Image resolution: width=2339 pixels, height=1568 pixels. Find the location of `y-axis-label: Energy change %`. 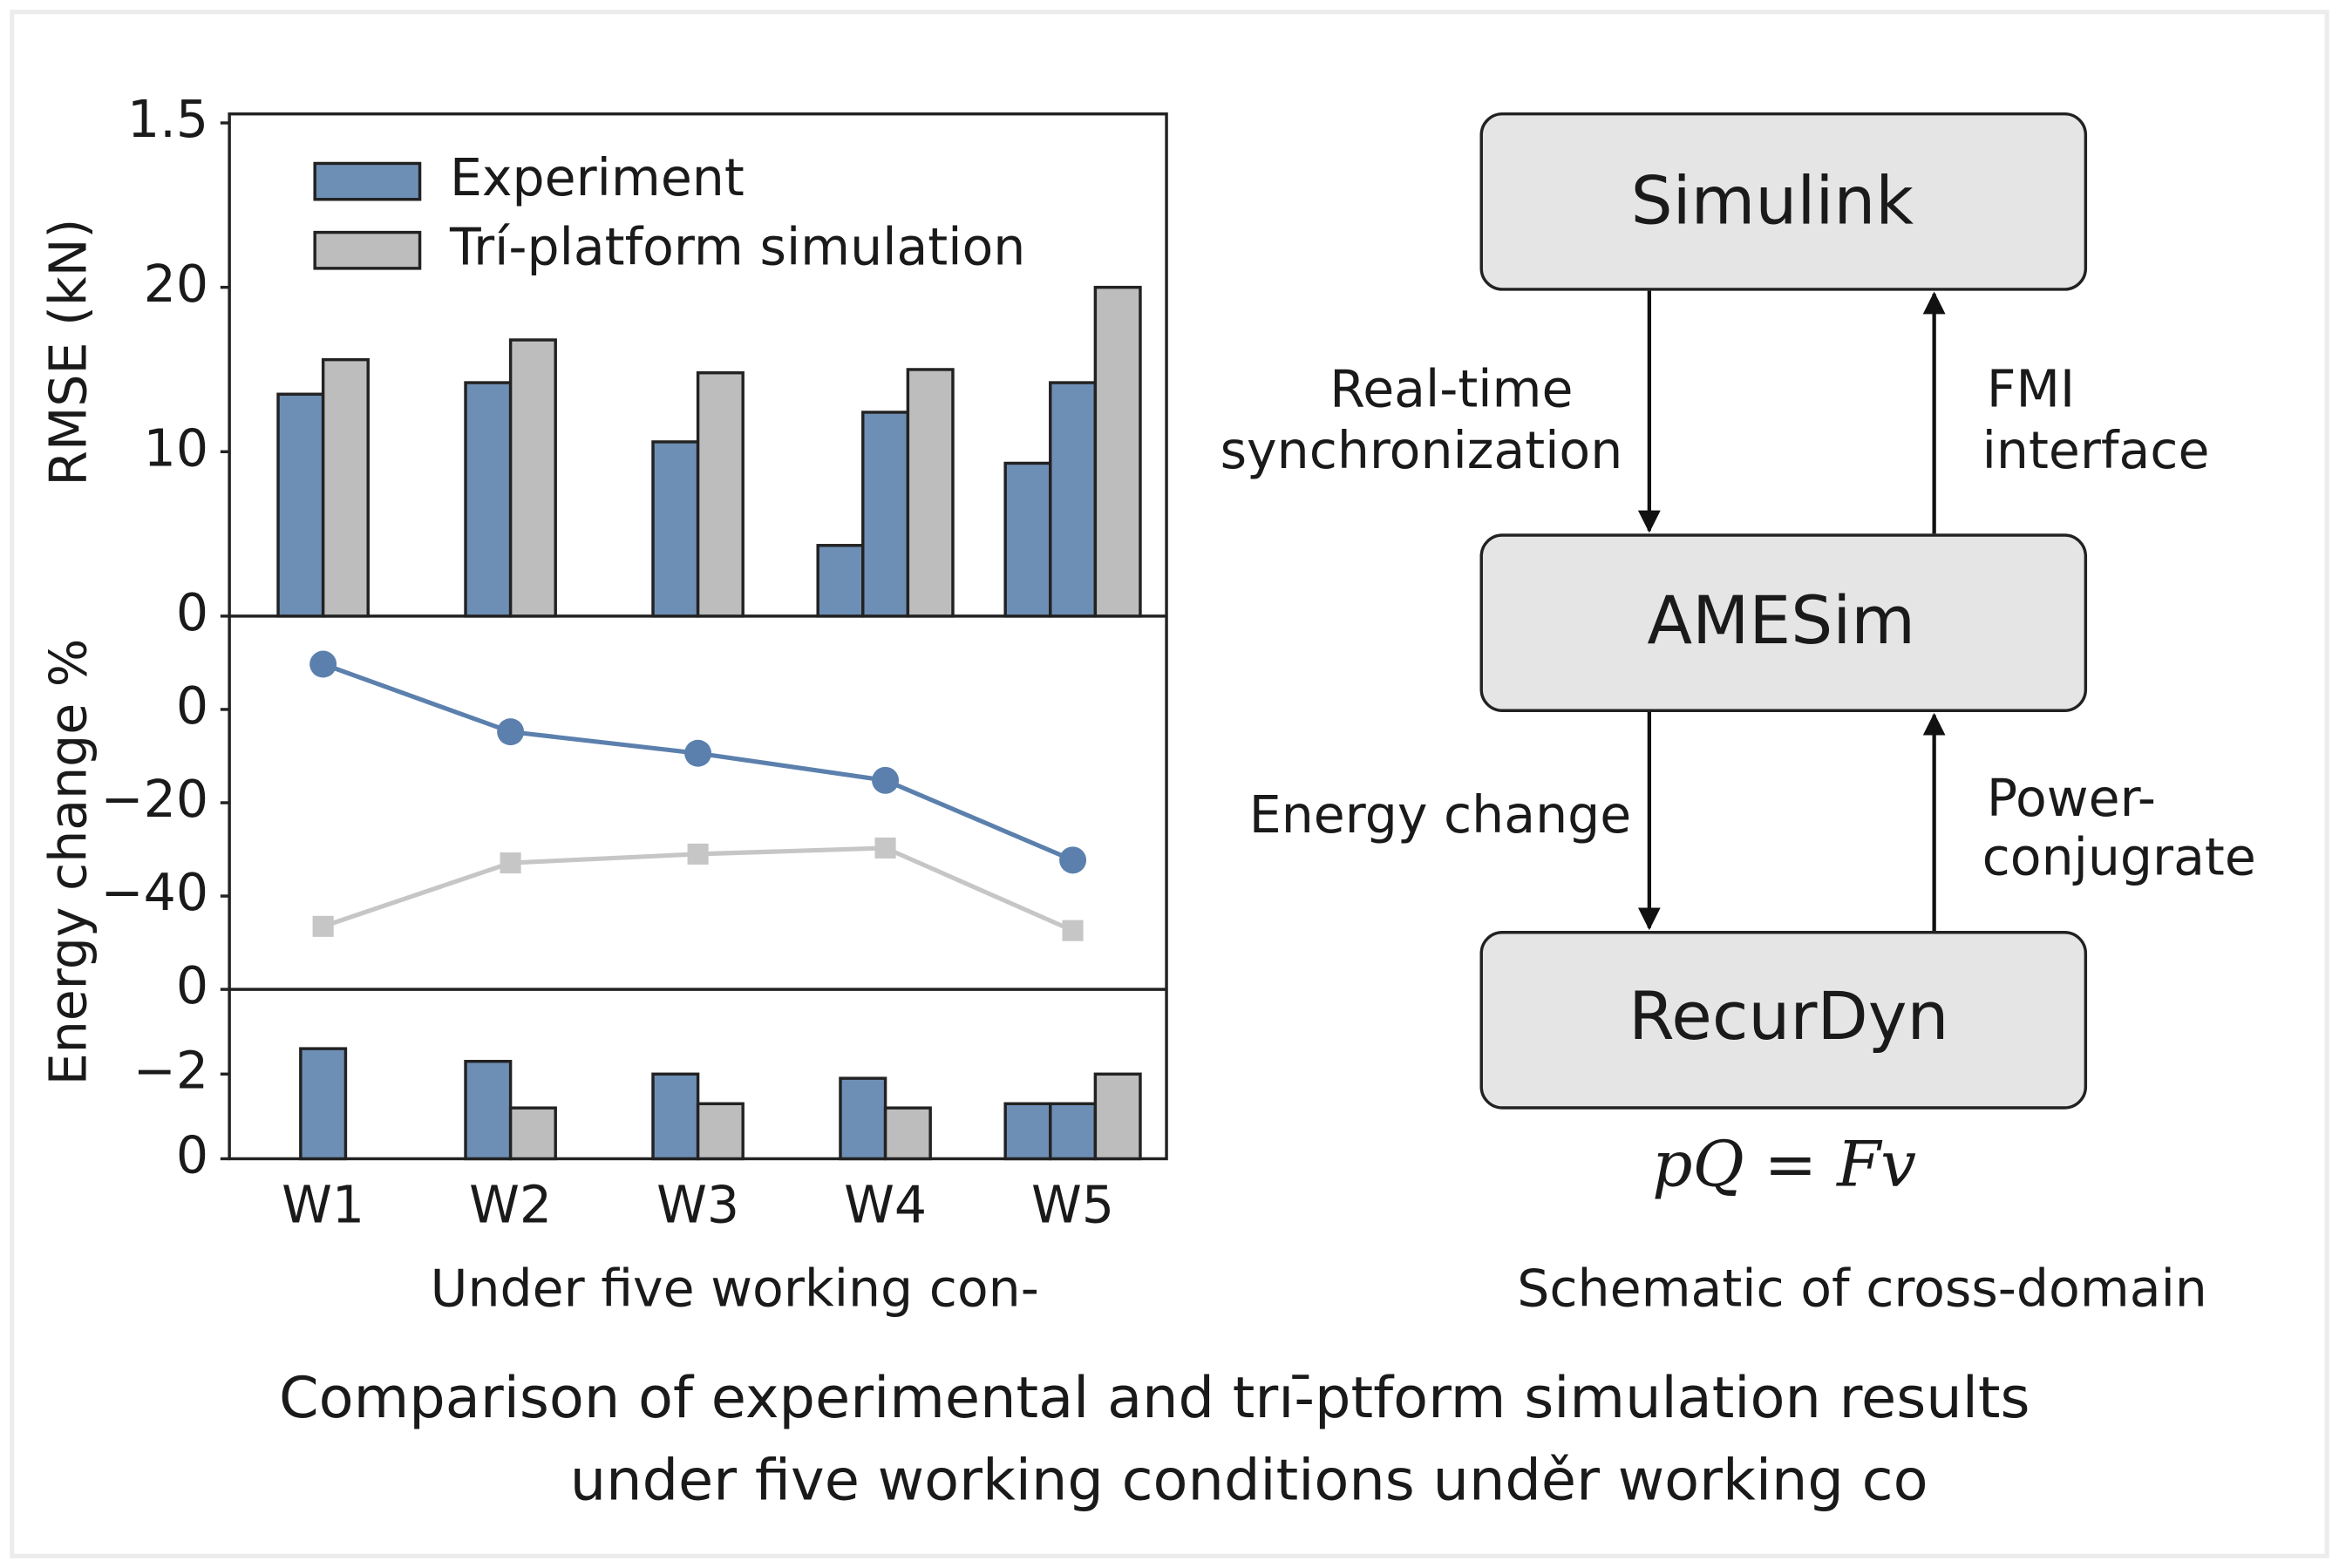

y-axis-label: Energy change % is located at coordinates (69, 863).